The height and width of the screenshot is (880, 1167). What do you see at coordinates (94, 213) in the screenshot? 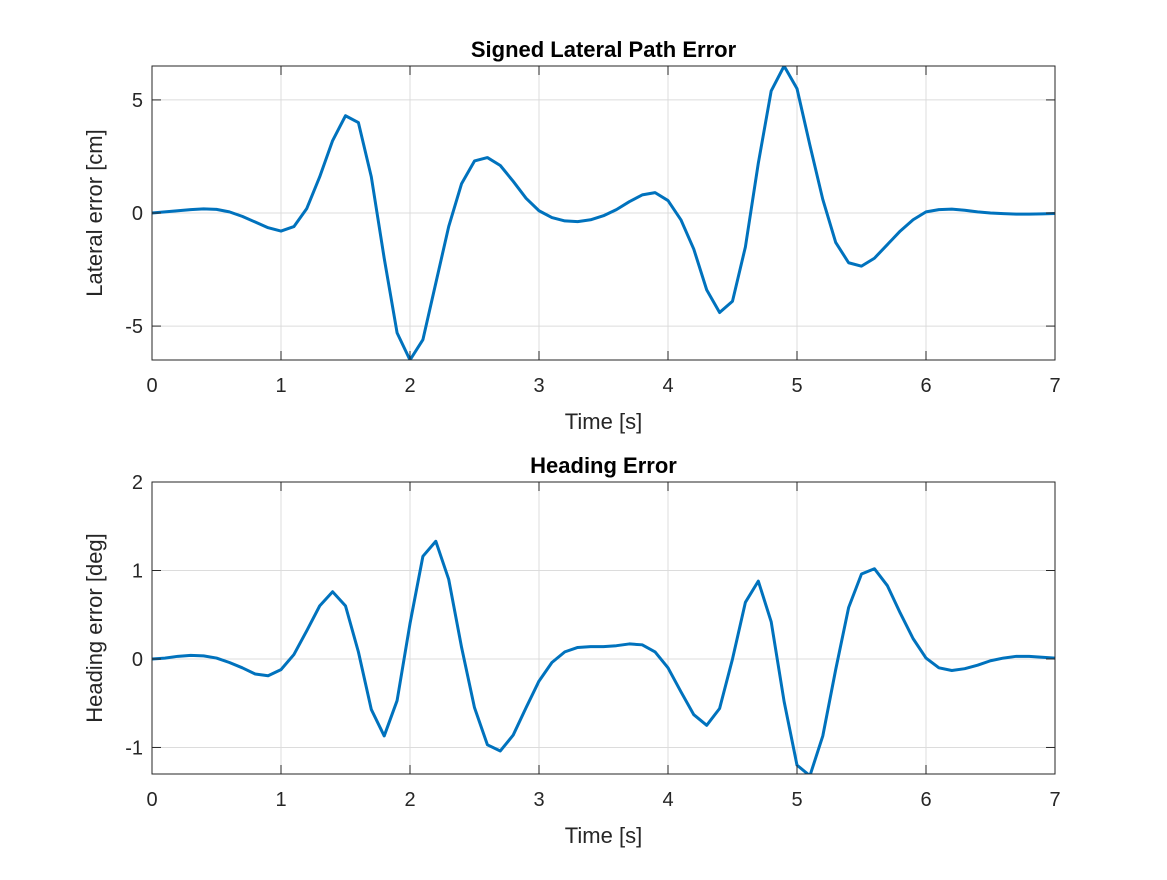
I see `y-axis-label: Lateral error [cm]` at bounding box center [94, 213].